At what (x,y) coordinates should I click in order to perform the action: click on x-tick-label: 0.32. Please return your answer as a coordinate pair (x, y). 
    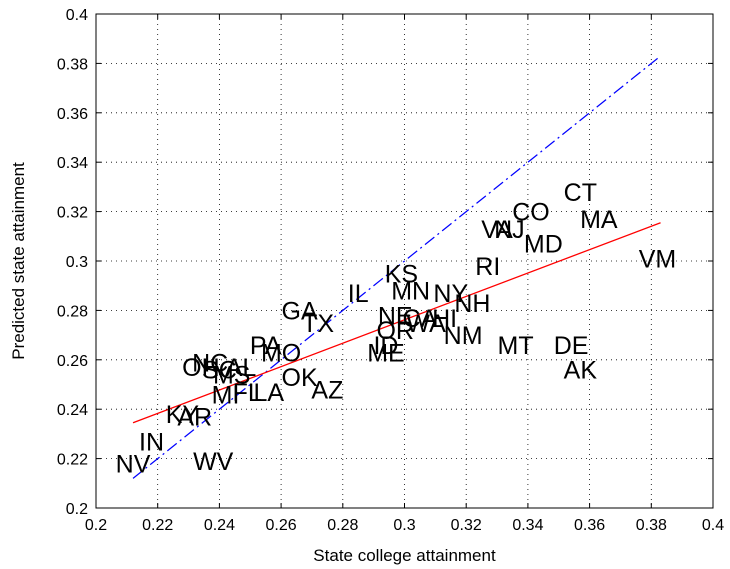
    Looking at the image, I should click on (466, 525).